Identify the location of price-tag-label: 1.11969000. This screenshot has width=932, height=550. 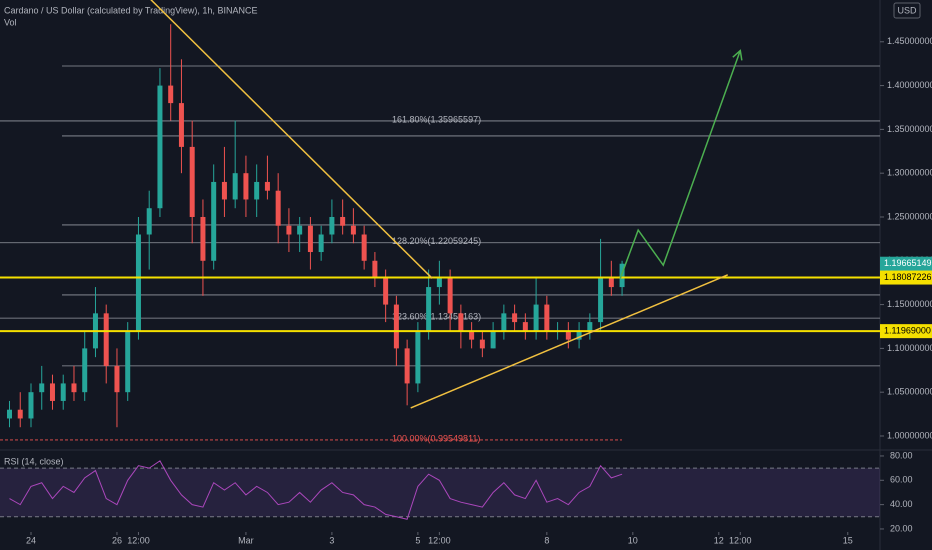
(907, 331).